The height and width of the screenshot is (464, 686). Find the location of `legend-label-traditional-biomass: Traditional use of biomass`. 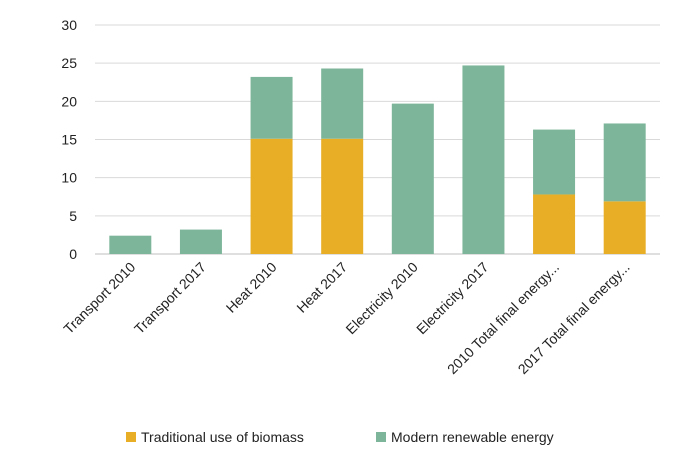

legend-label-traditional-biomass: Traditional use of biomass is located at coordinates (222, 437).